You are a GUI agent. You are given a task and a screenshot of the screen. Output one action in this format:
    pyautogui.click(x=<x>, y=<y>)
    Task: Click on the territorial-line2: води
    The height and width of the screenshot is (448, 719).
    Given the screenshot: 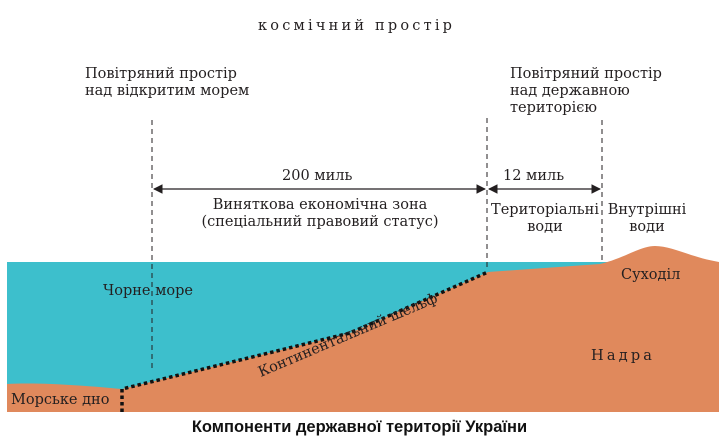 What is the action you would take?
    pyautogui.click(x=545, y=227)
    